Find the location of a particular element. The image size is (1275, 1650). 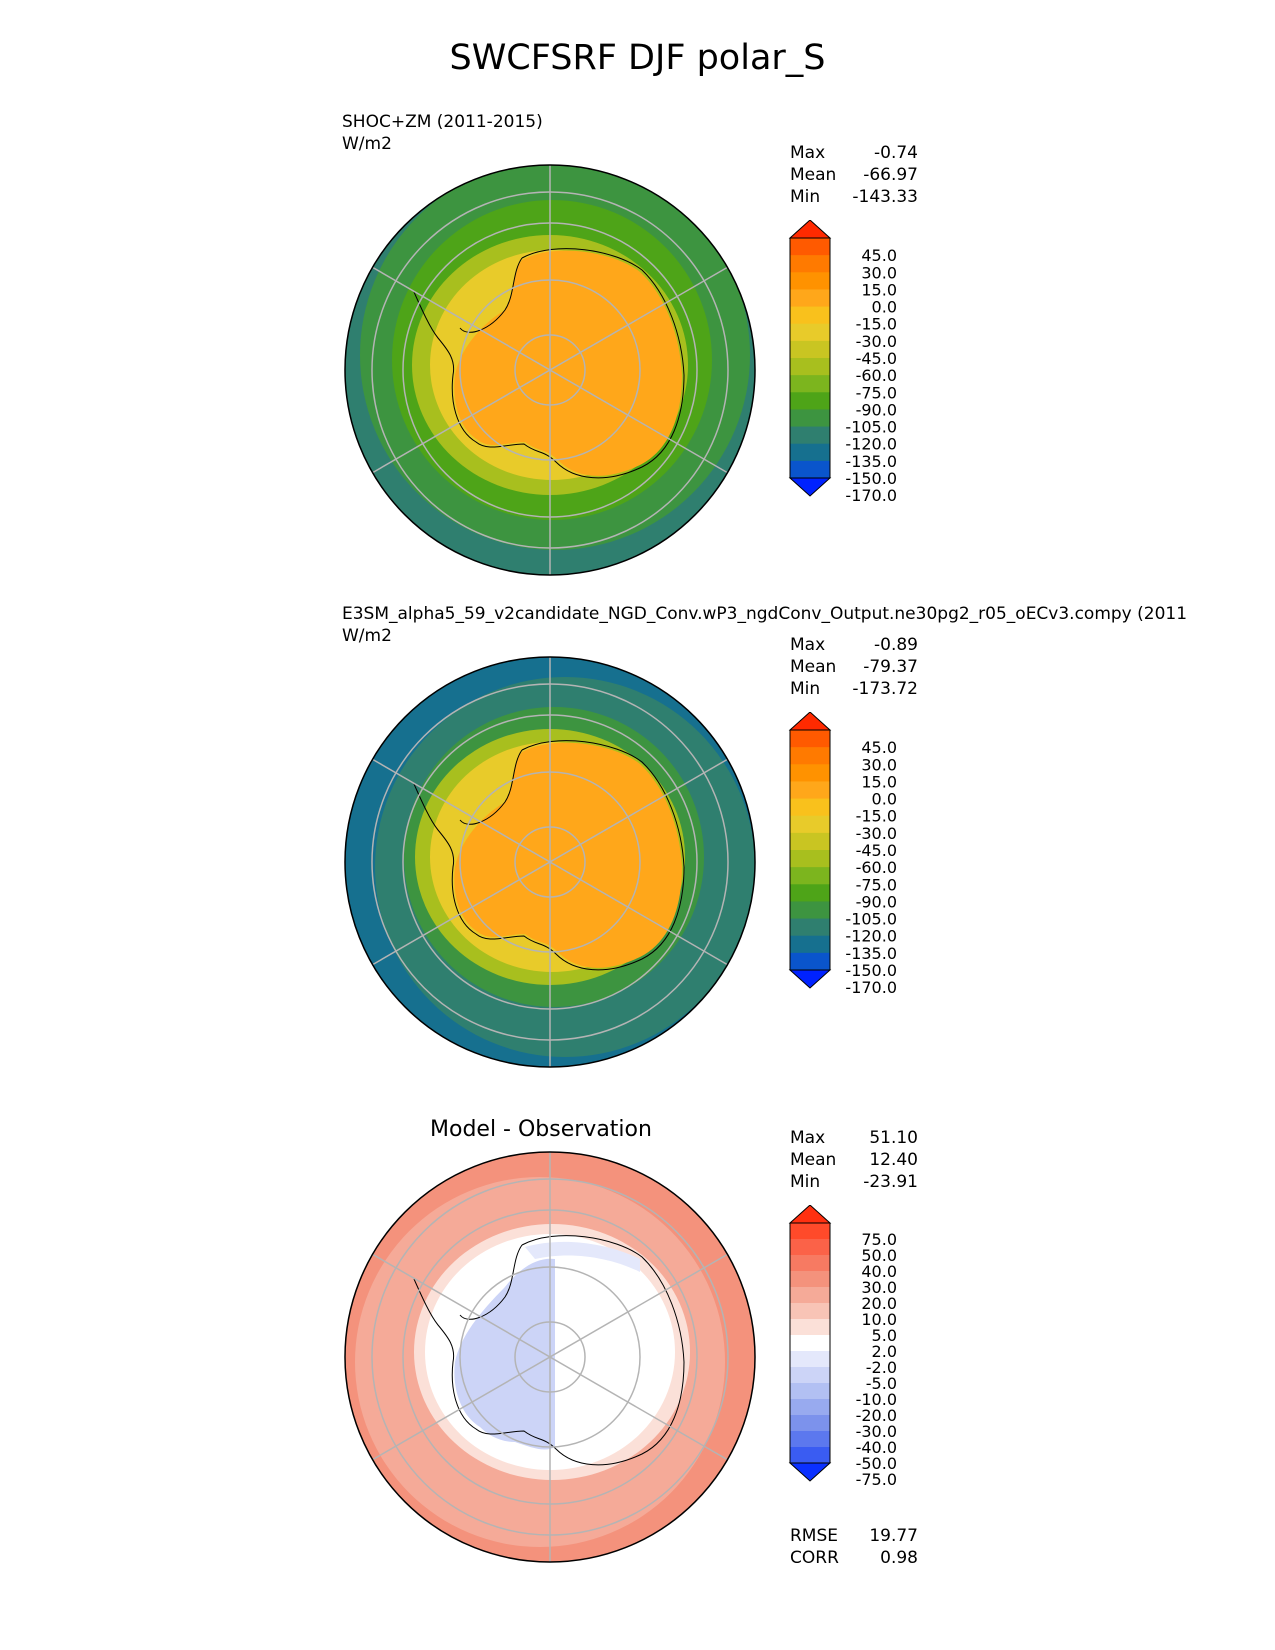

figure-title: SWCFSRF DJF polar_S is located at coordinates (637, 58).